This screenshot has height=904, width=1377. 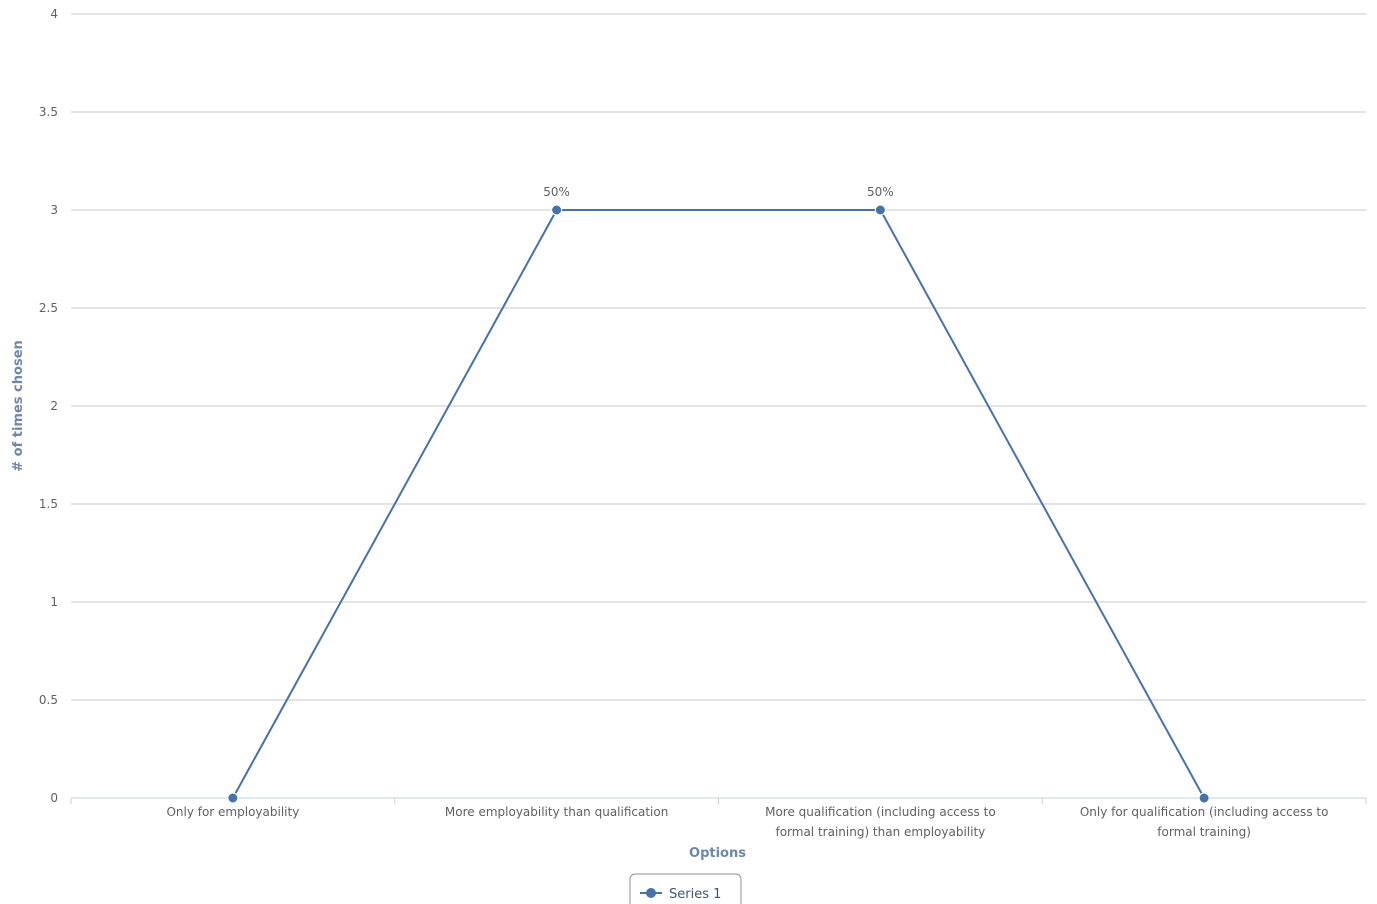 I want to click on data-labels: 50% 50%, so click(x=718, y=192).